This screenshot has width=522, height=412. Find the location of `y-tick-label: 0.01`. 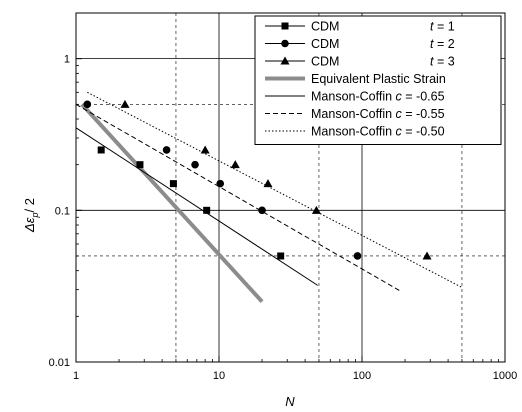

y-tick-label: 0.01 is located at coordinates (59, 363).